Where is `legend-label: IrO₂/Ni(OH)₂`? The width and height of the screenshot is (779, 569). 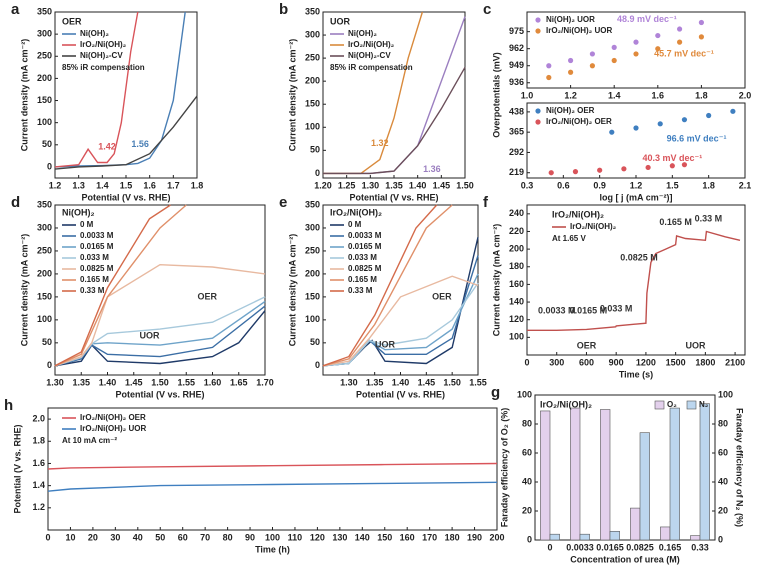 legend-label: IrO₂/Ni(OH)₂ is located at coordinates (103, 44).